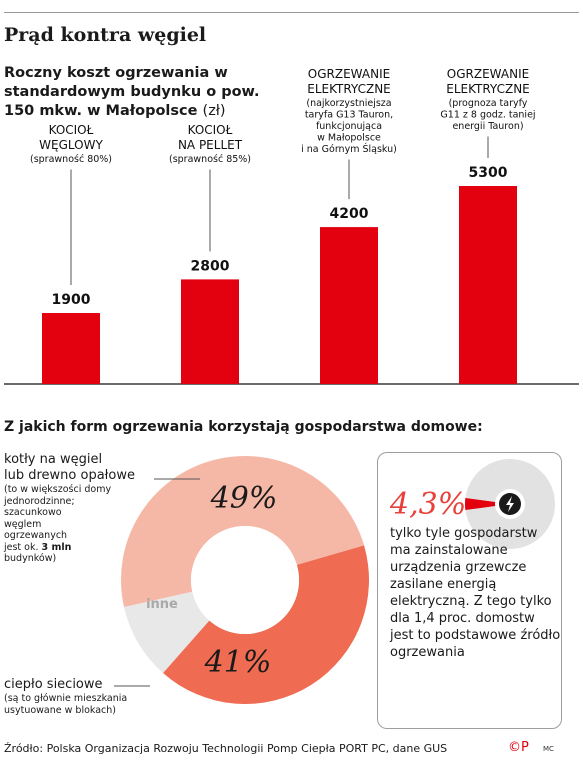 The width and height of the screenshot is (583, 760). What do you see at coordinates (349, 126) in the screenshot?
I see `bar-category-note-3-line3: funkcjonująca` at bounding box center [349, 126].